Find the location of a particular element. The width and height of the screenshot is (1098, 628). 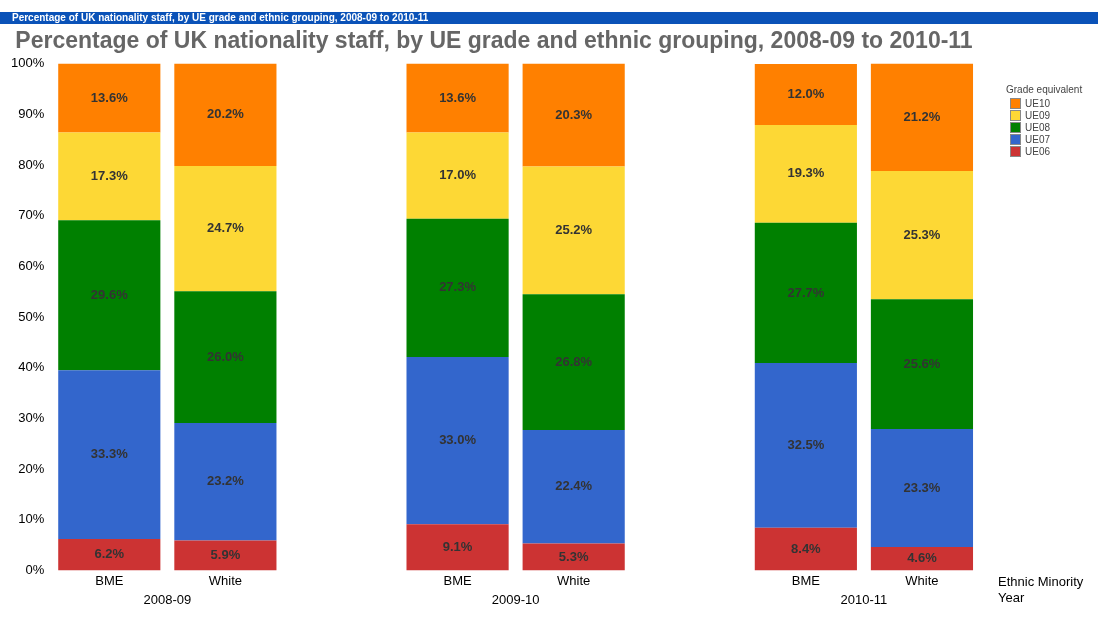

data-label: 19.3% is located at coordinates (806, 173).